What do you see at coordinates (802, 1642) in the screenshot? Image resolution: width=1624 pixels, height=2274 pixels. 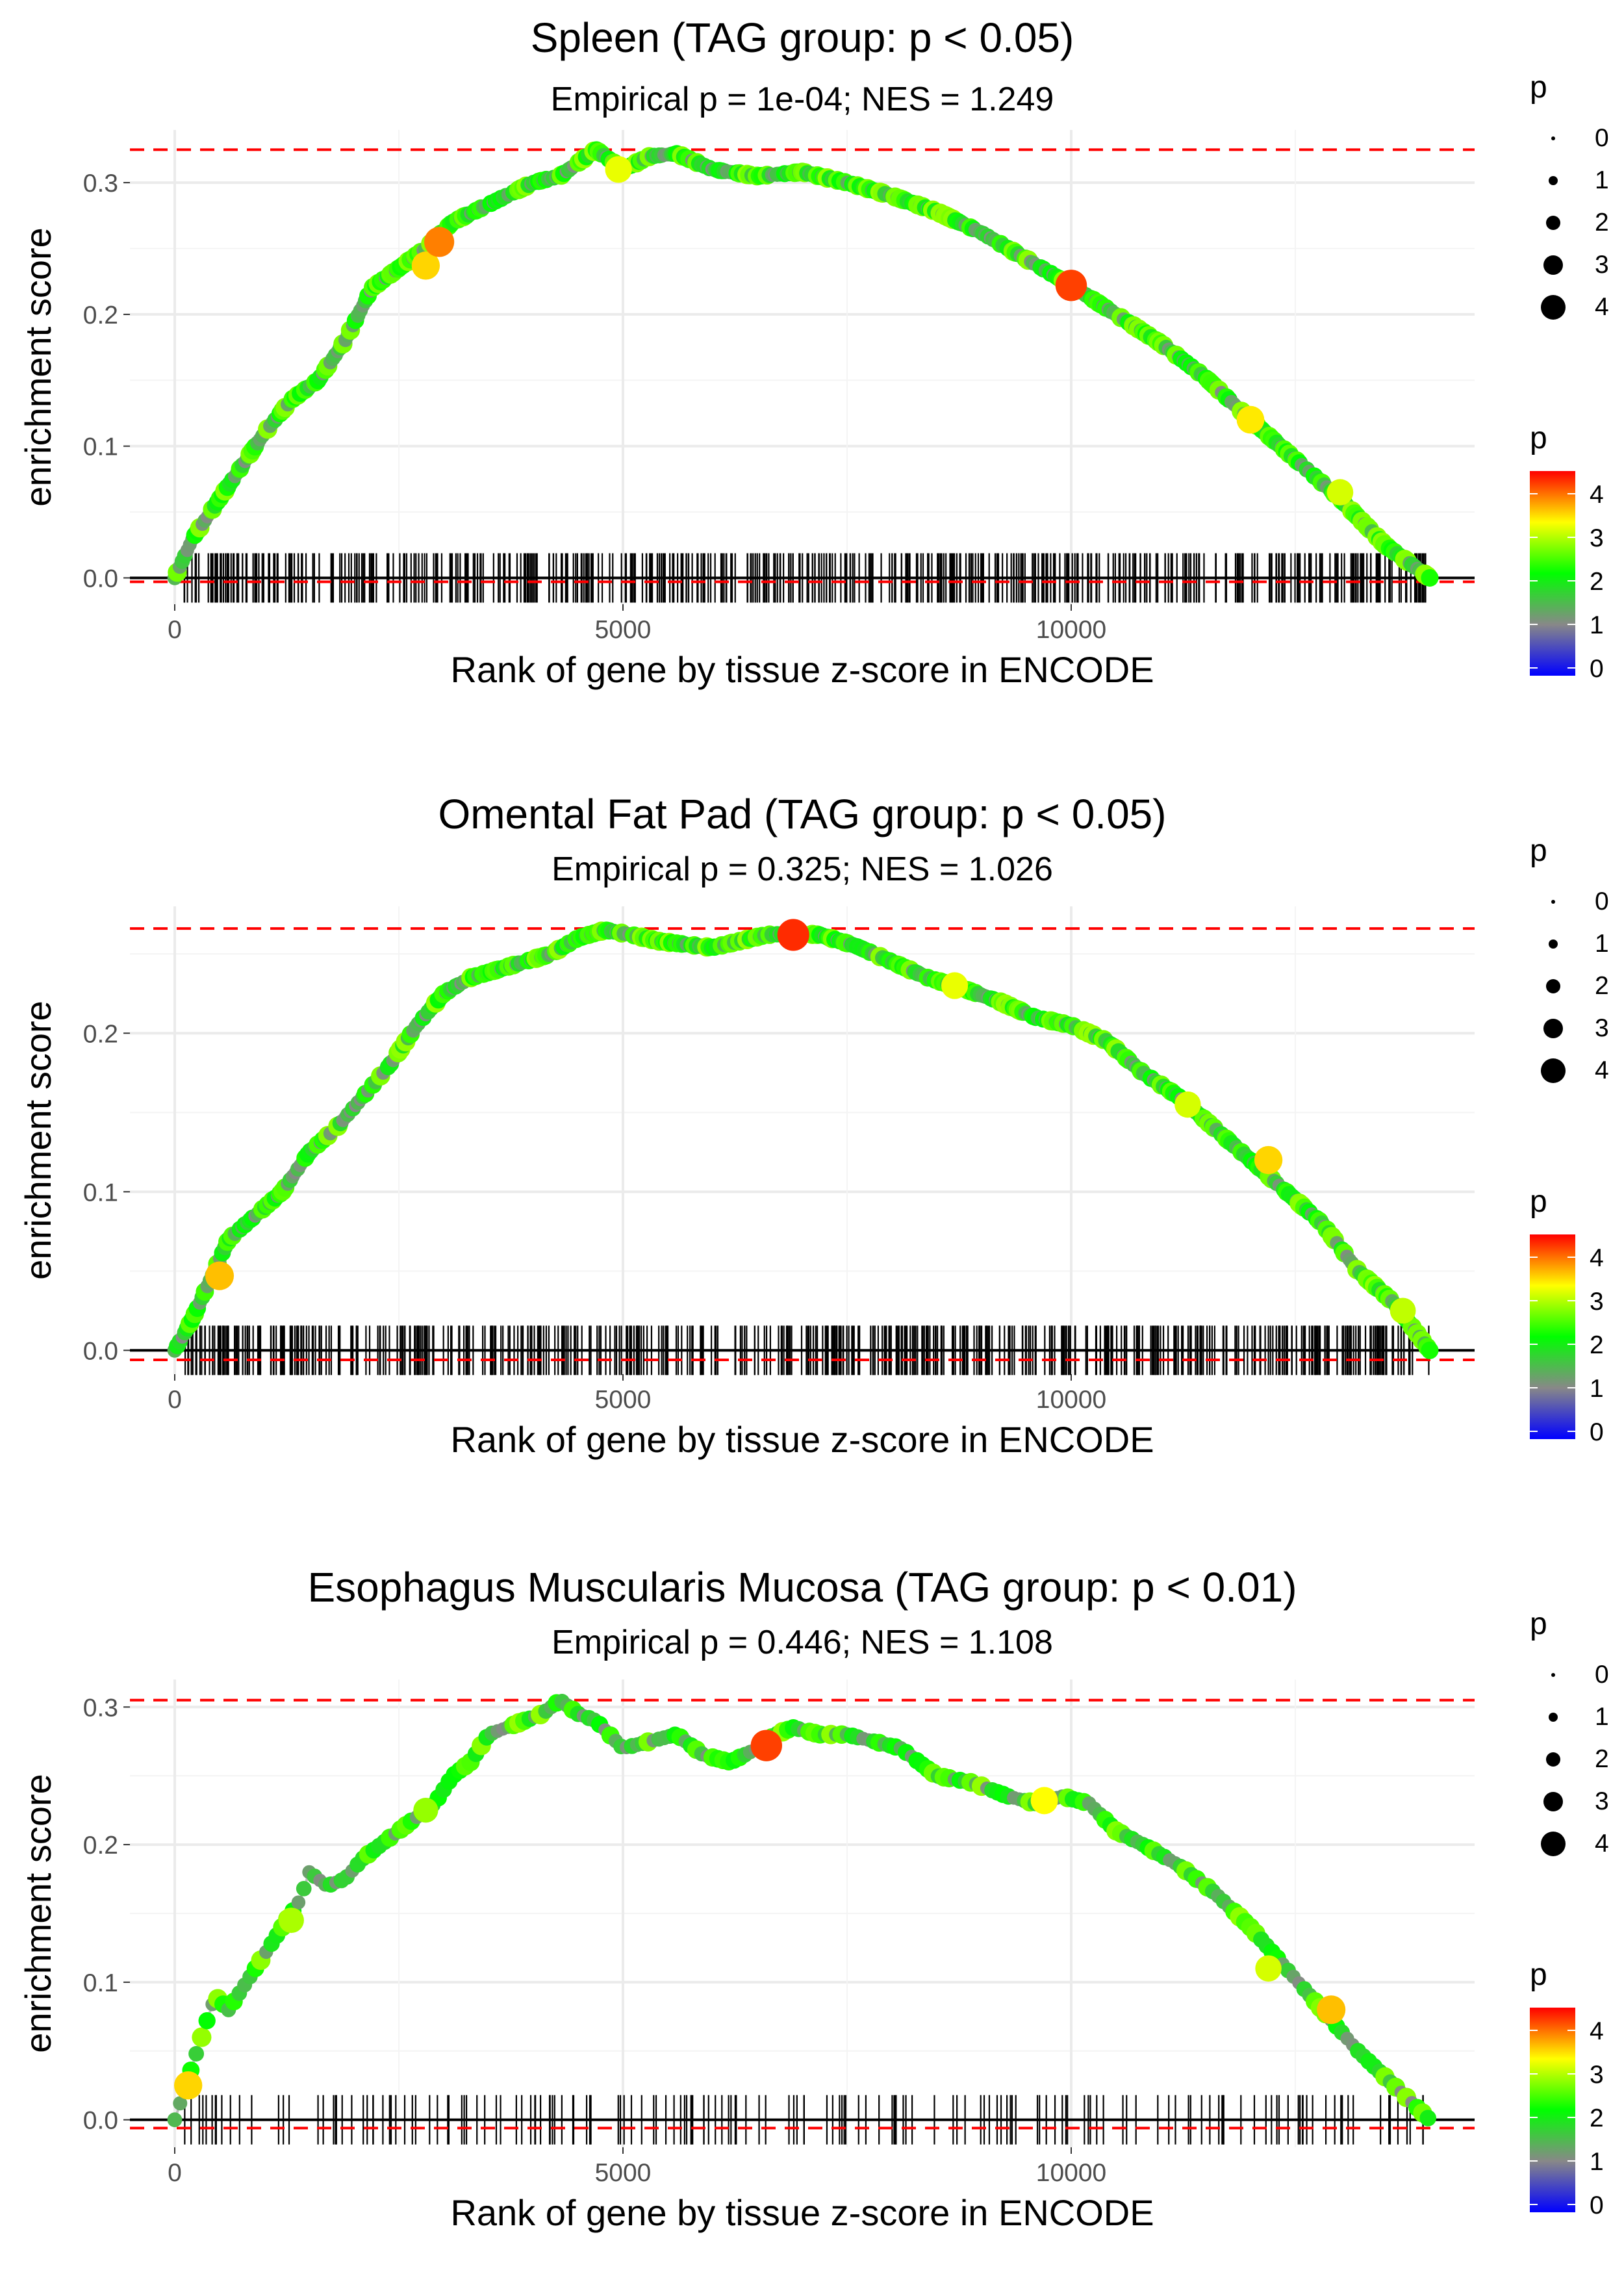 I see `chart-subtitle: Empirical p = 0.446; NES = 1.108` at bounding box center [802, 1642].